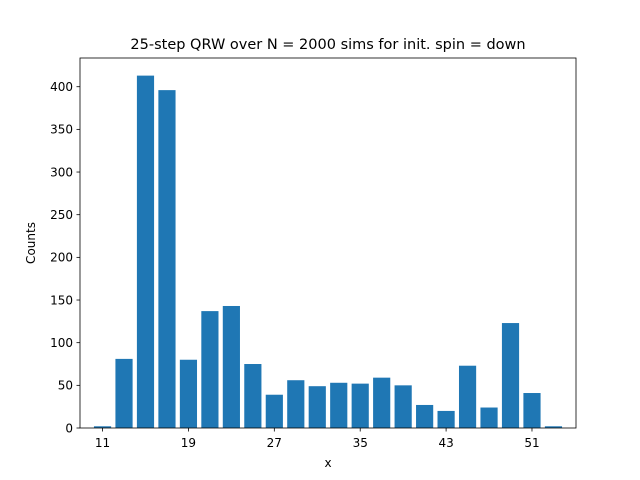  What do you see at coordinates (360, 443) in the screenshot?
I see `x-tick-label: 35` at bounding box center [360, 443].